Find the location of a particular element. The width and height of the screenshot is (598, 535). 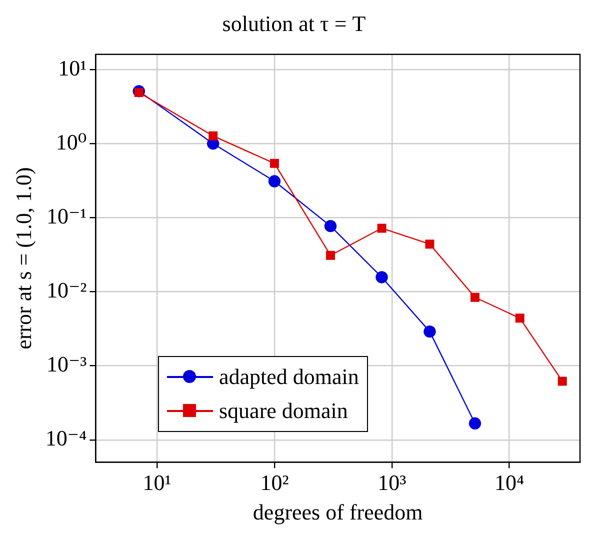

y-tick-label: 10⁻¹ is located at coordinates (66, 215).